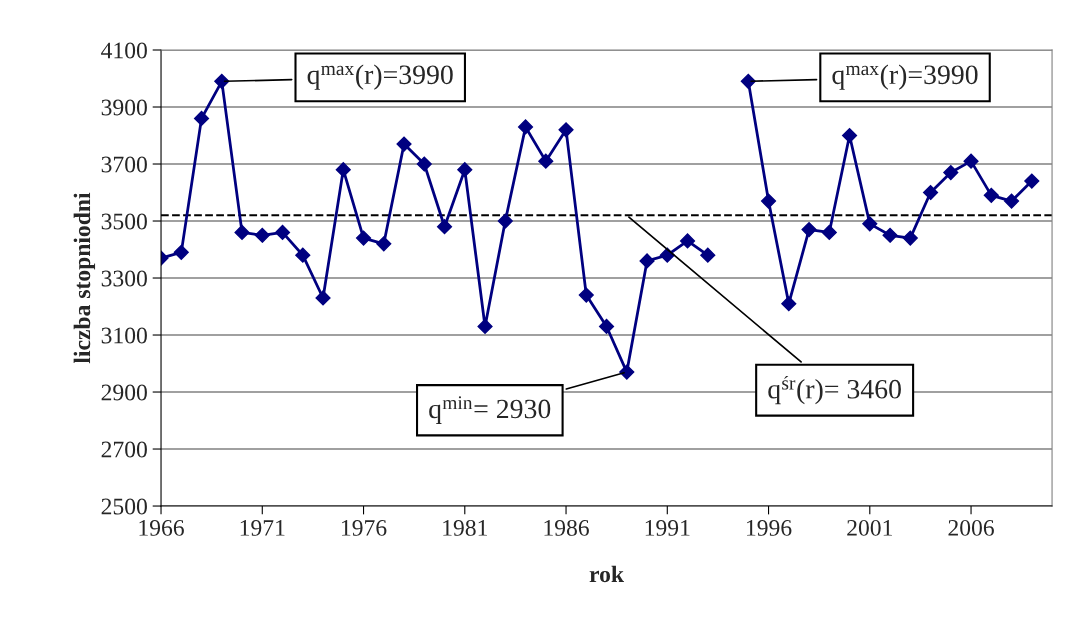  What do you see at coordinates (971, 527) in the screenshot?
I see `x-tick-label: 2006` at bounding box center [971, 527].